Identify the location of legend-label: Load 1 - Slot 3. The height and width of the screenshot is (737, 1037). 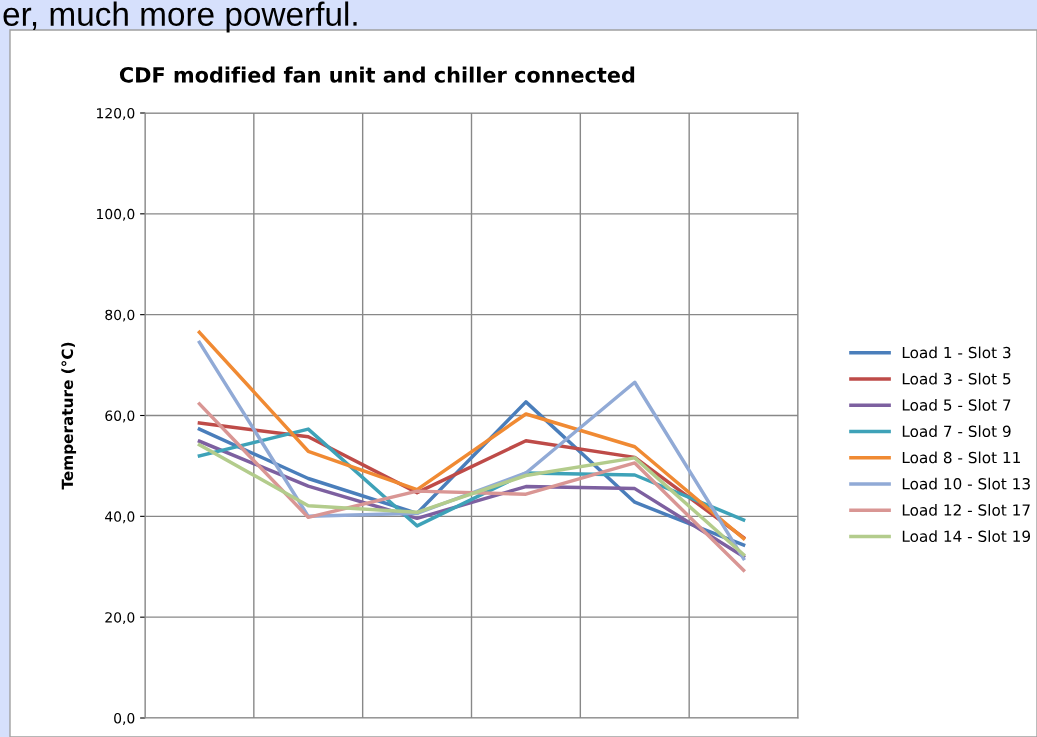
(956, 352).